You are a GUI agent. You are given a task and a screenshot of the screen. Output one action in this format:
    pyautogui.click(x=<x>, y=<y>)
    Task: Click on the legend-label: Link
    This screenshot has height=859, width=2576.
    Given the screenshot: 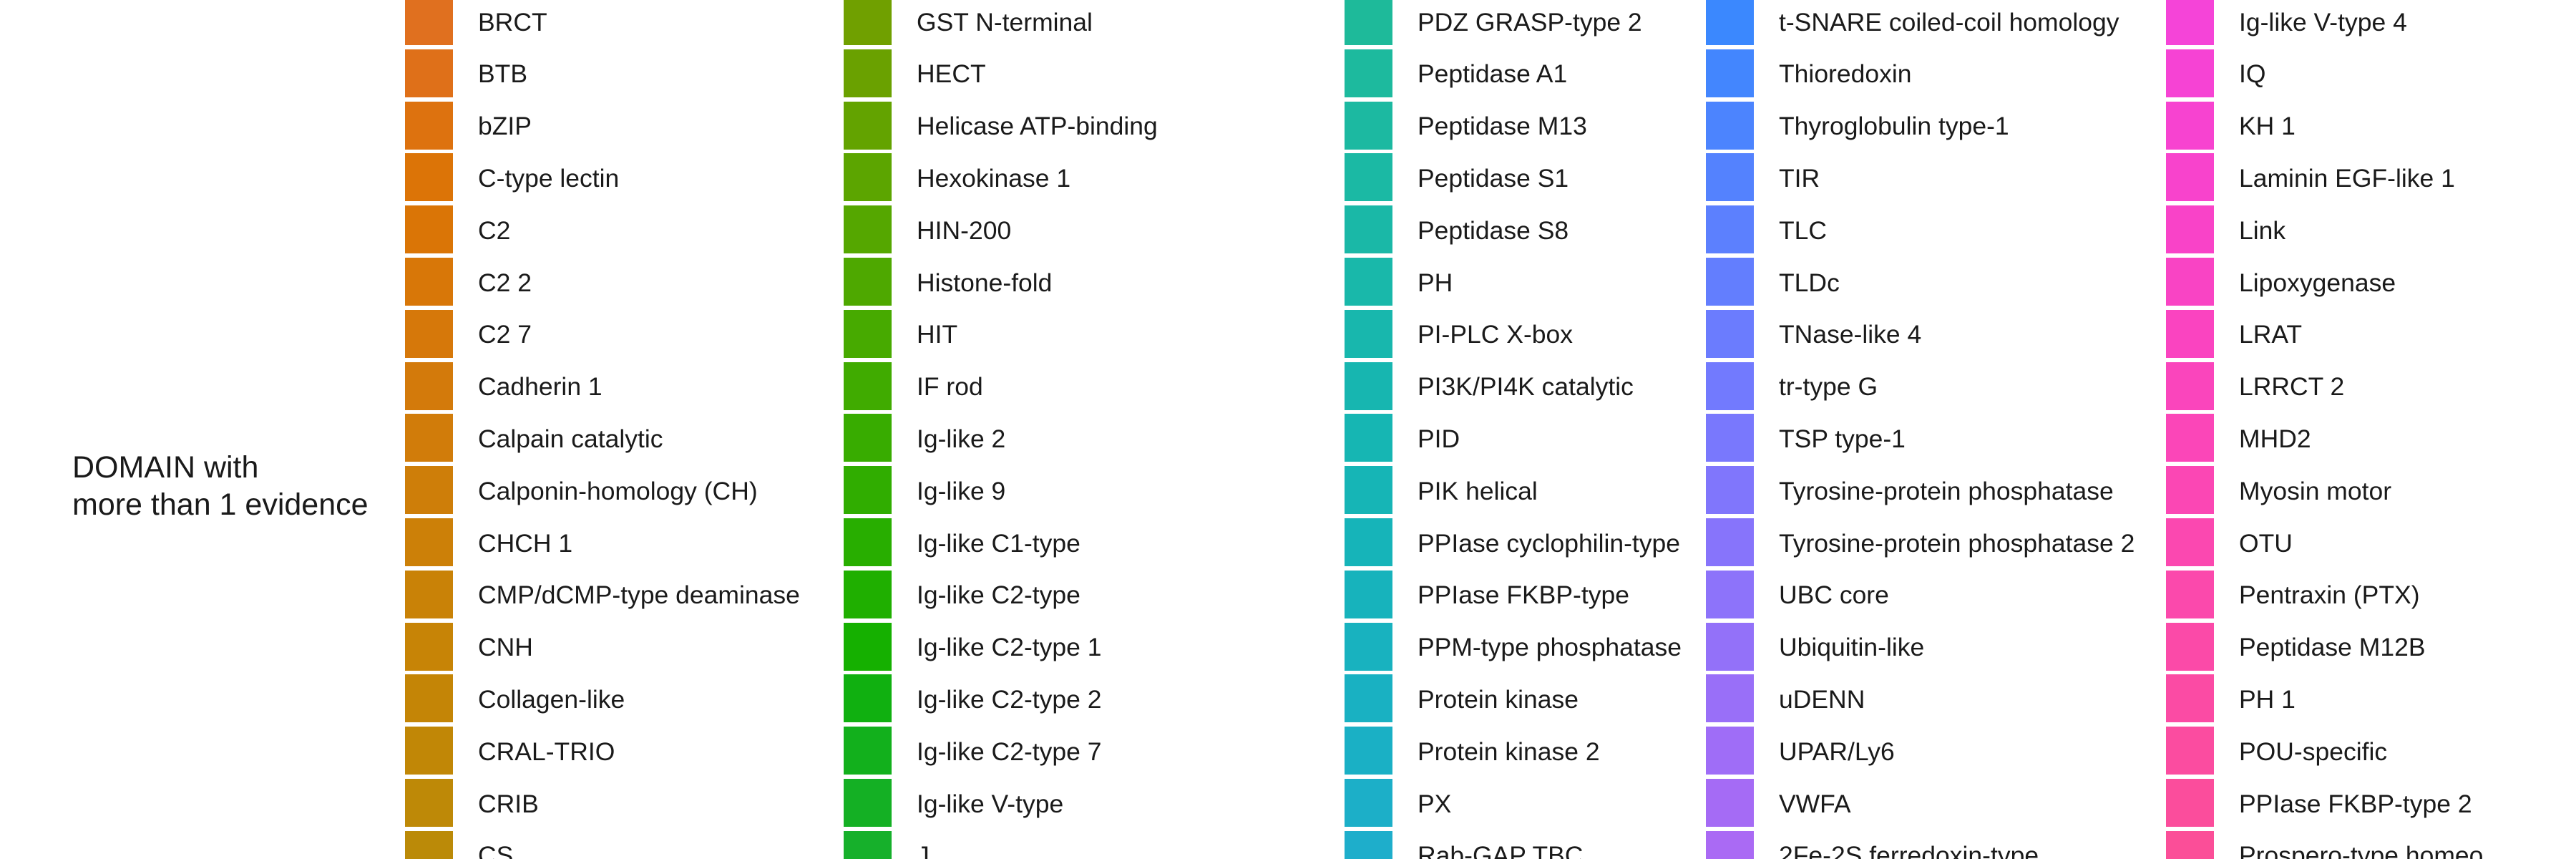 What is the action you would take?
    pyautogui.click(x=2262, y=230)
    